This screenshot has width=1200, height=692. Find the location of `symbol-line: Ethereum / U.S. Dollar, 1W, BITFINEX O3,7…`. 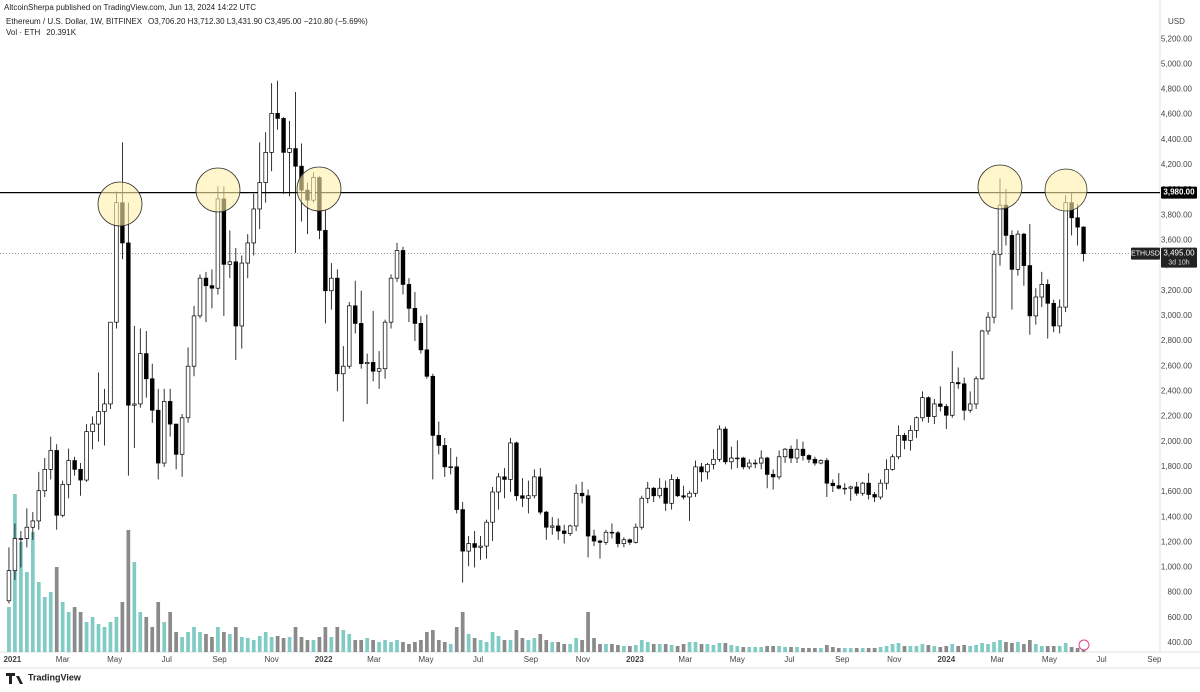

symbol-line: Ethereum / U.S. Dollar, 1W, BITFINEX O3,7… is located at coordinates (187, 21).